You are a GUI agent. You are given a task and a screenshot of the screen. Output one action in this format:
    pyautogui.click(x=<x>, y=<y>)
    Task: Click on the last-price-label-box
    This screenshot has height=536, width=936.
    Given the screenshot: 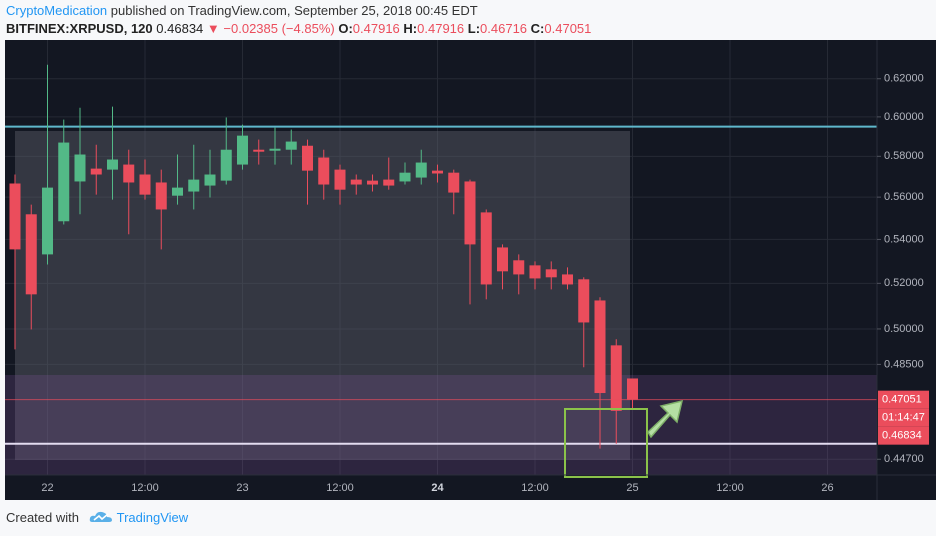 What is the action you would take?
    pyautogui.click(x=903, y=399)
    